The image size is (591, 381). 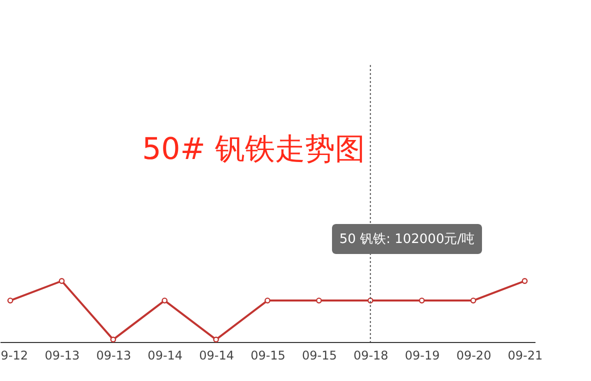 What do you see at coordinates (14, 355) in the screenshot?
I see `x-tick-label: 9-12` at bounding box center [14, 355].